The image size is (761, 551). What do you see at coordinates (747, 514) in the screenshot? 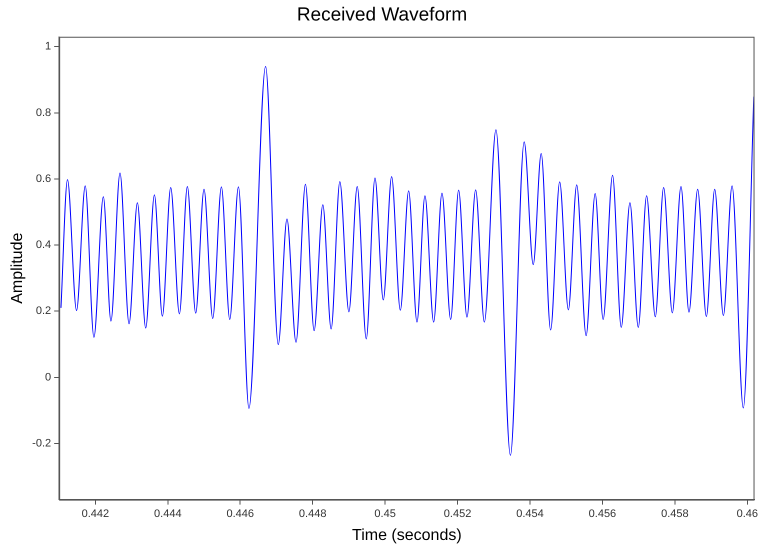
I see `x-tick-label: 0.46` at bounding box center [747, 514].